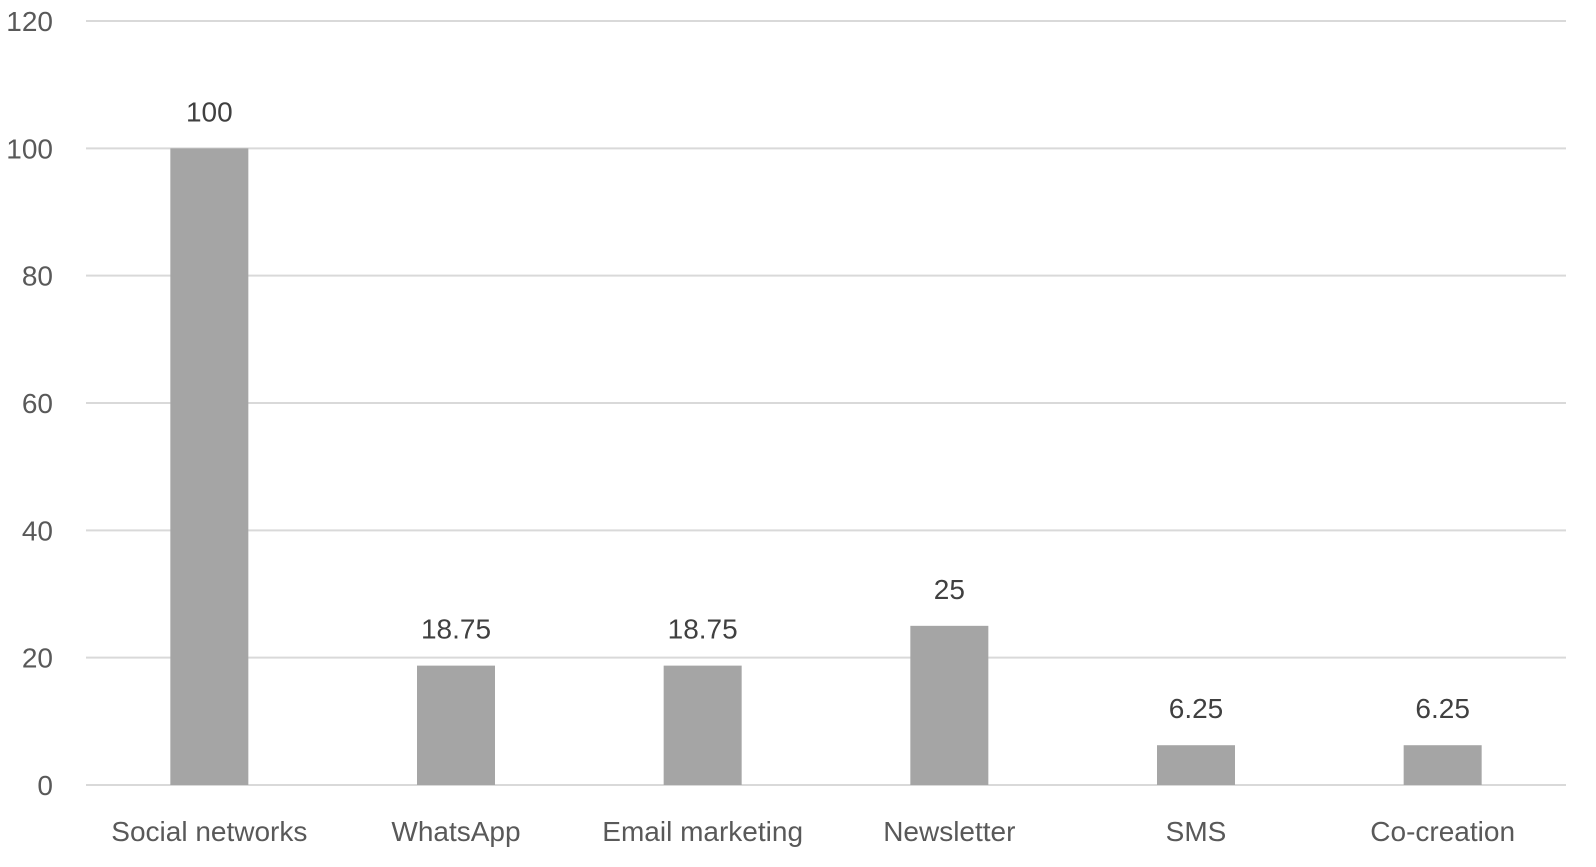 The image size is (1596, 867). What do you see at coordinates (37, 530) in the screenshot?
I see `y-tick-label: 40` at bounding box center [37, 530].